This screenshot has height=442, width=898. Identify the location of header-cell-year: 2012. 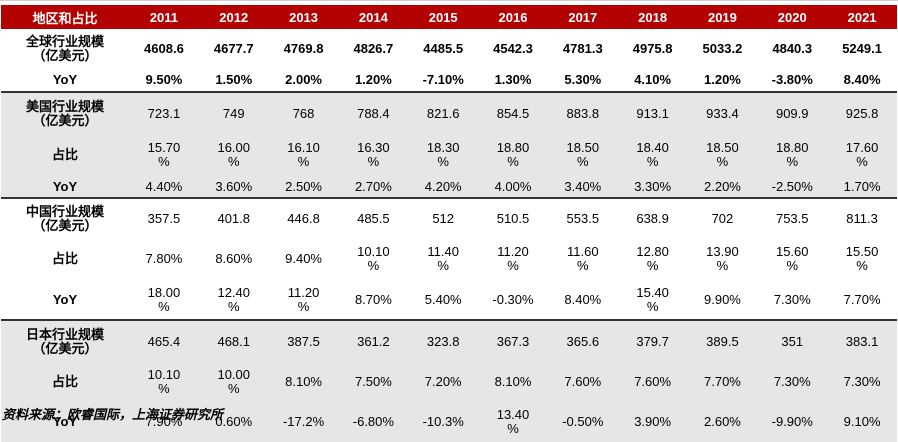
(233, 17).